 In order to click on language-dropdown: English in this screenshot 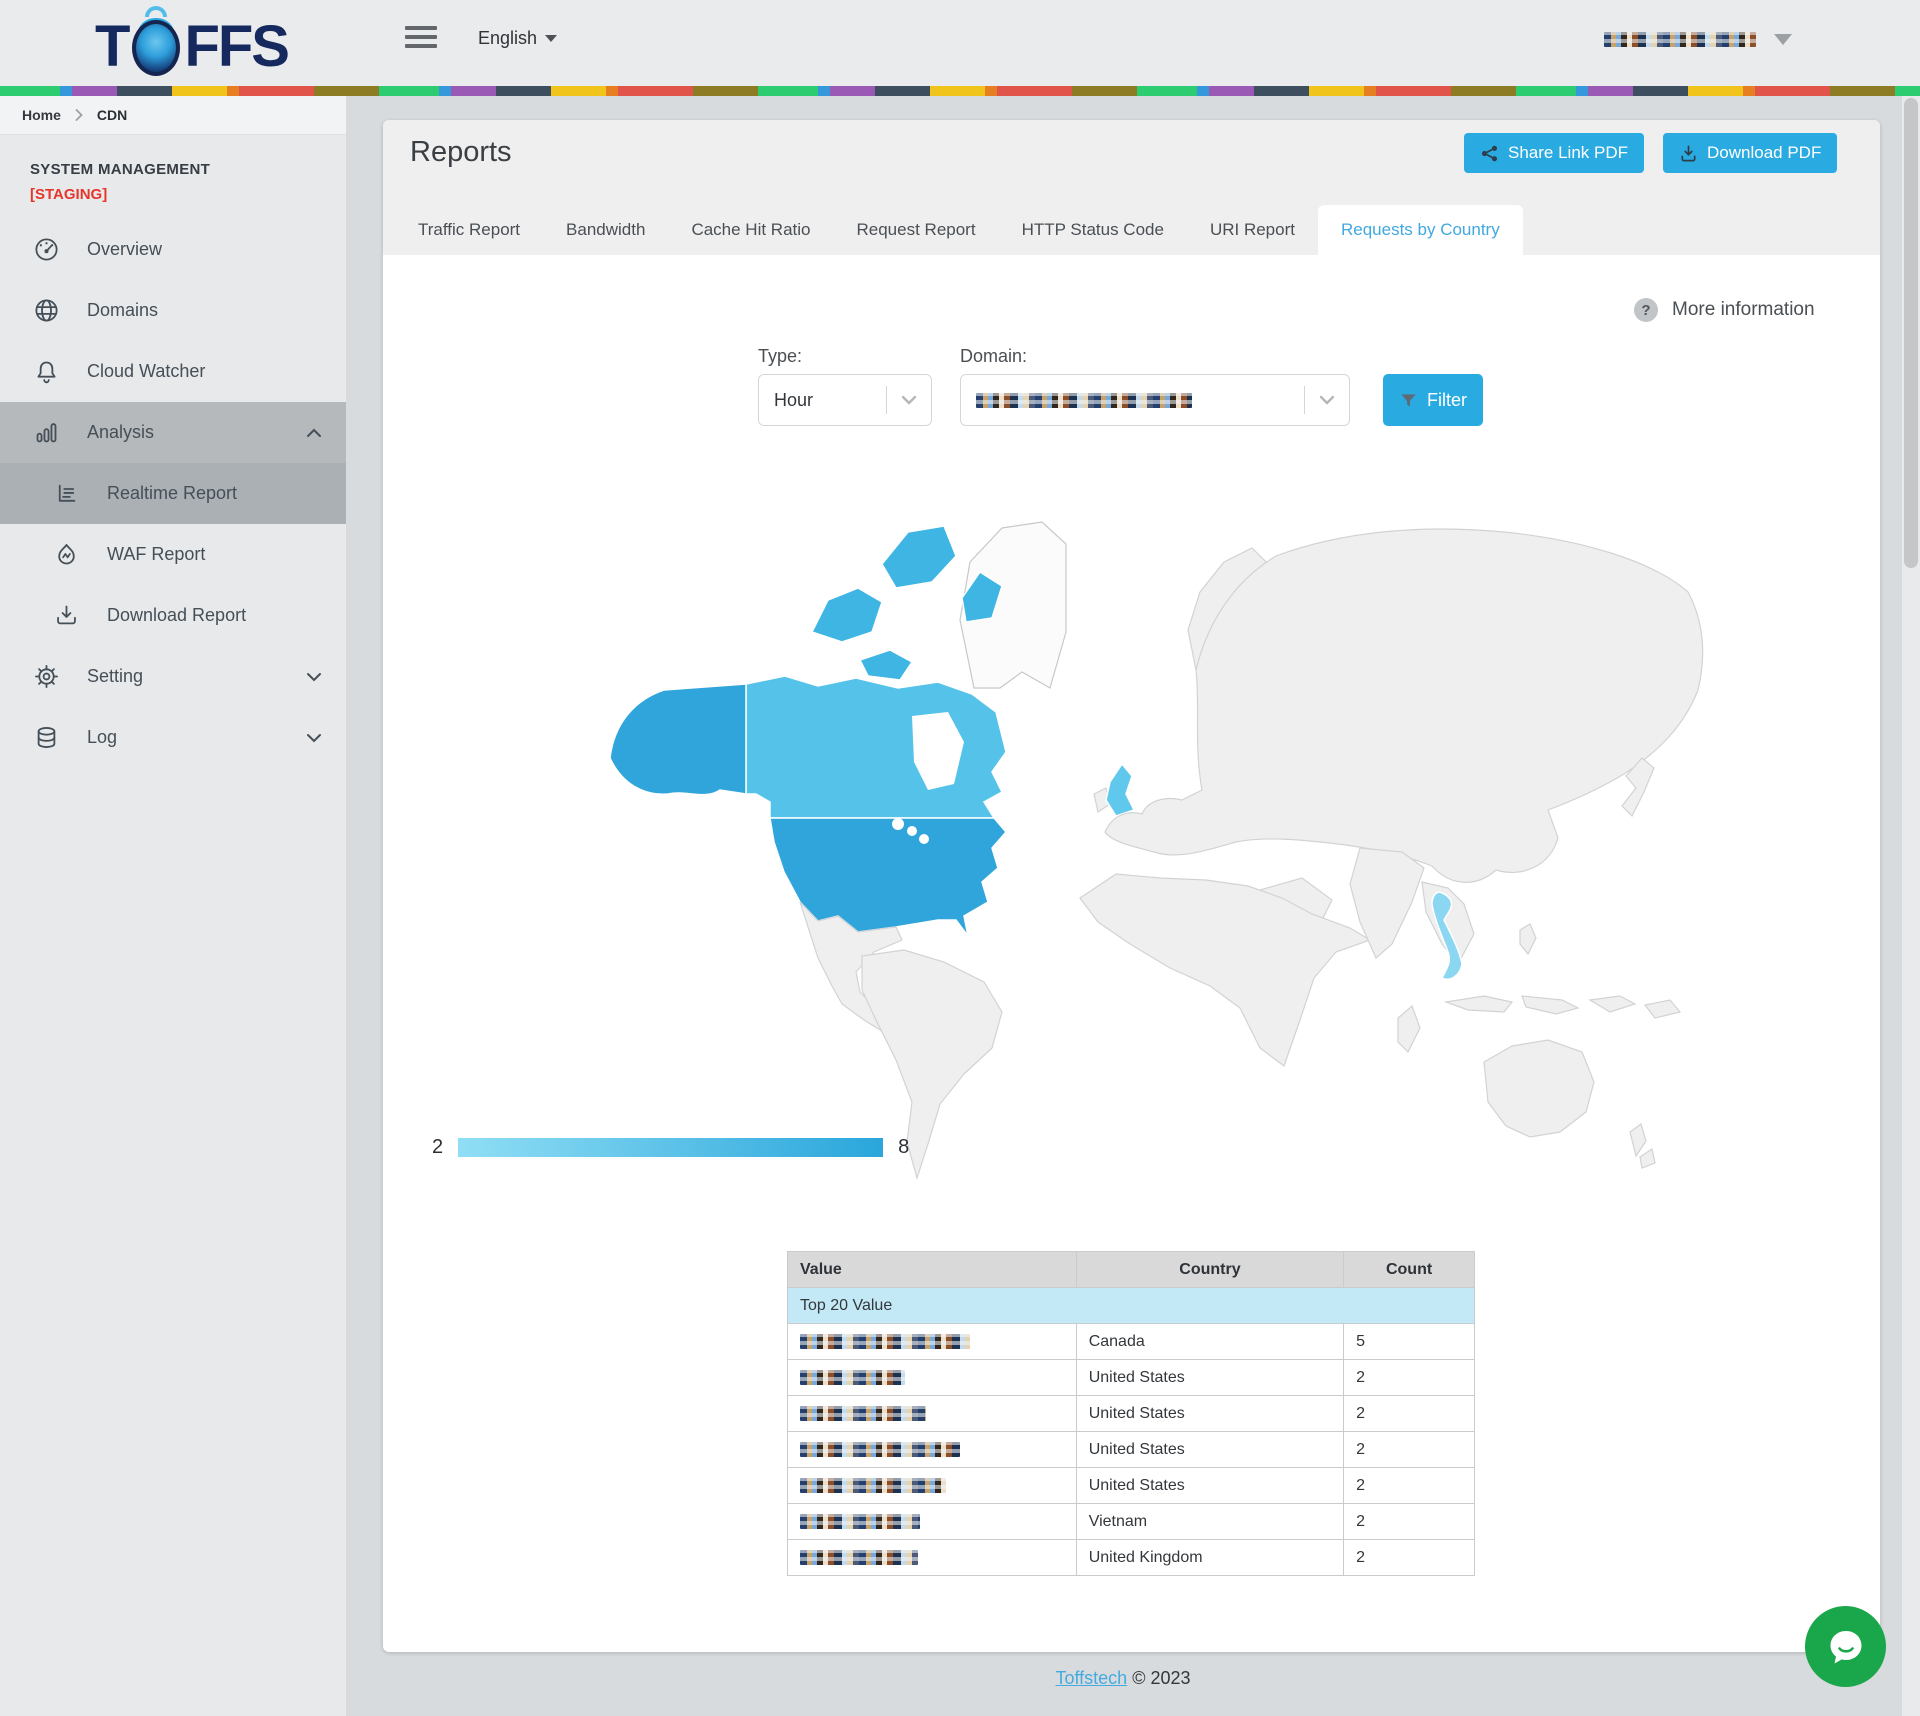, I will do `click(518, 38)`.